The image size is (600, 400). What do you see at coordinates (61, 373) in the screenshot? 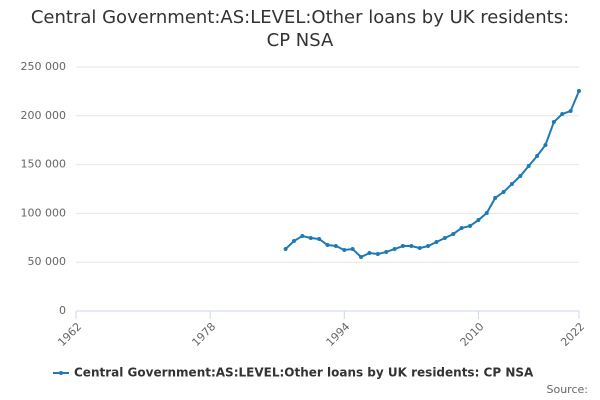
I see `legend-marker` at bounding box center [61, 373].